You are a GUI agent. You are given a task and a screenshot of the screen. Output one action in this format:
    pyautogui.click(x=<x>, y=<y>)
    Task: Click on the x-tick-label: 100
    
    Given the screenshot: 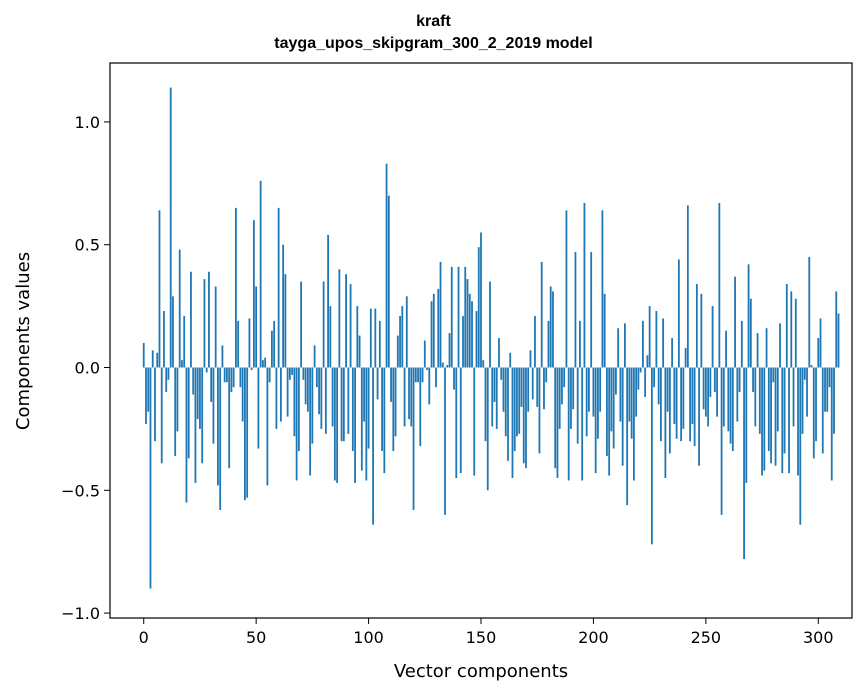 What is the action you would take?
    pyautogui.click(x=368, y=637)
    